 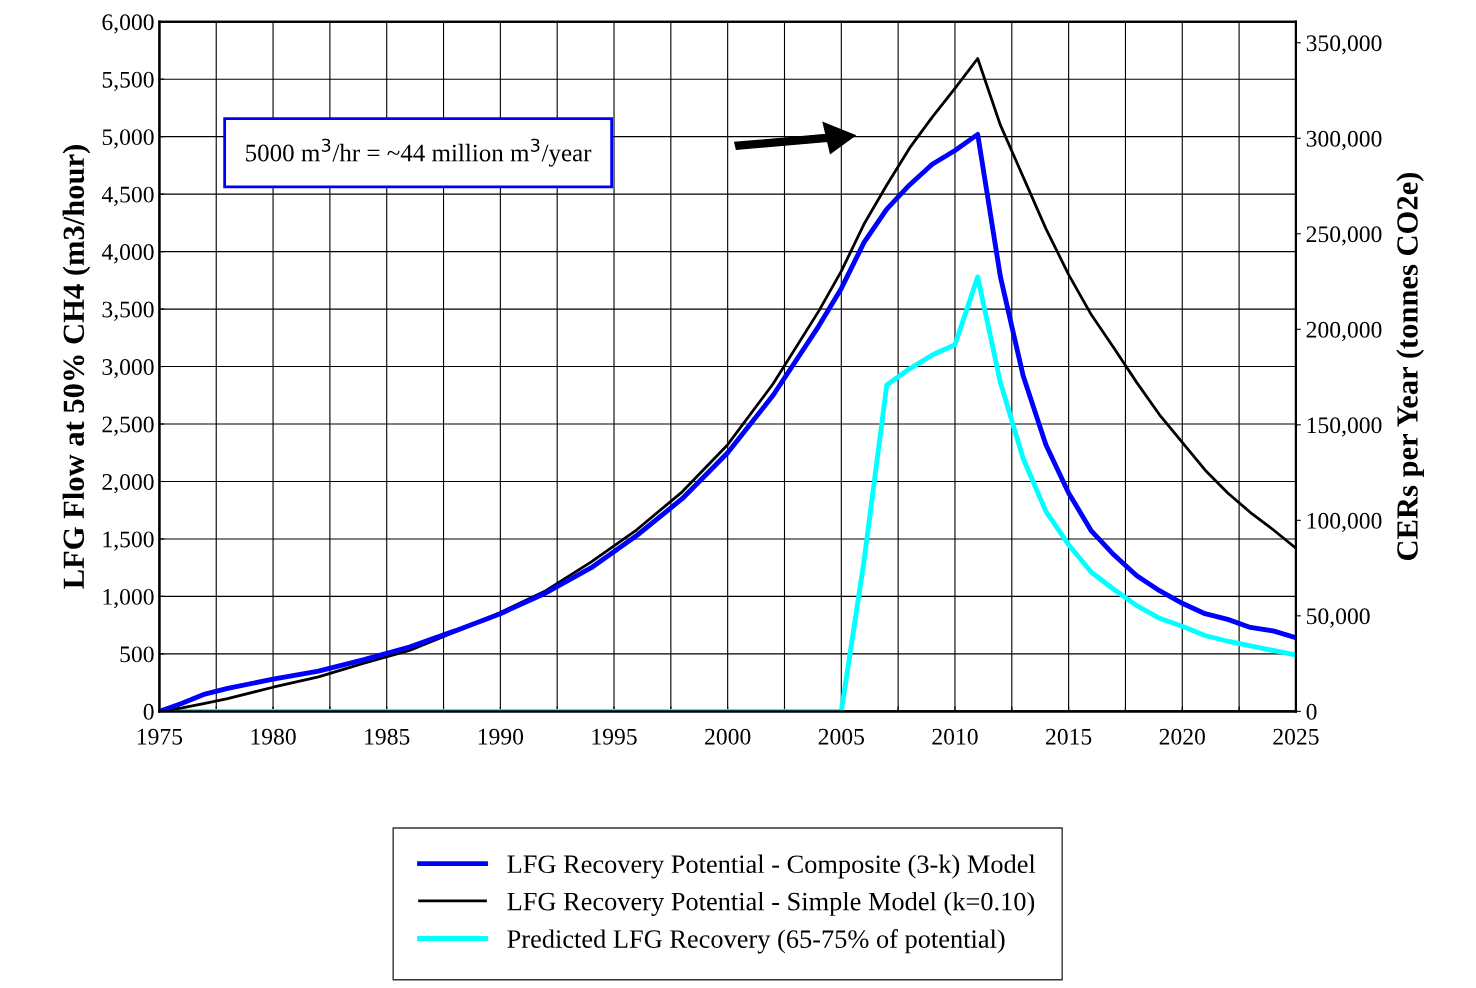 I want to click on legend-label: LFG Recovery Potential - Simple Model (k=0.10), so click(x=771, y=903).